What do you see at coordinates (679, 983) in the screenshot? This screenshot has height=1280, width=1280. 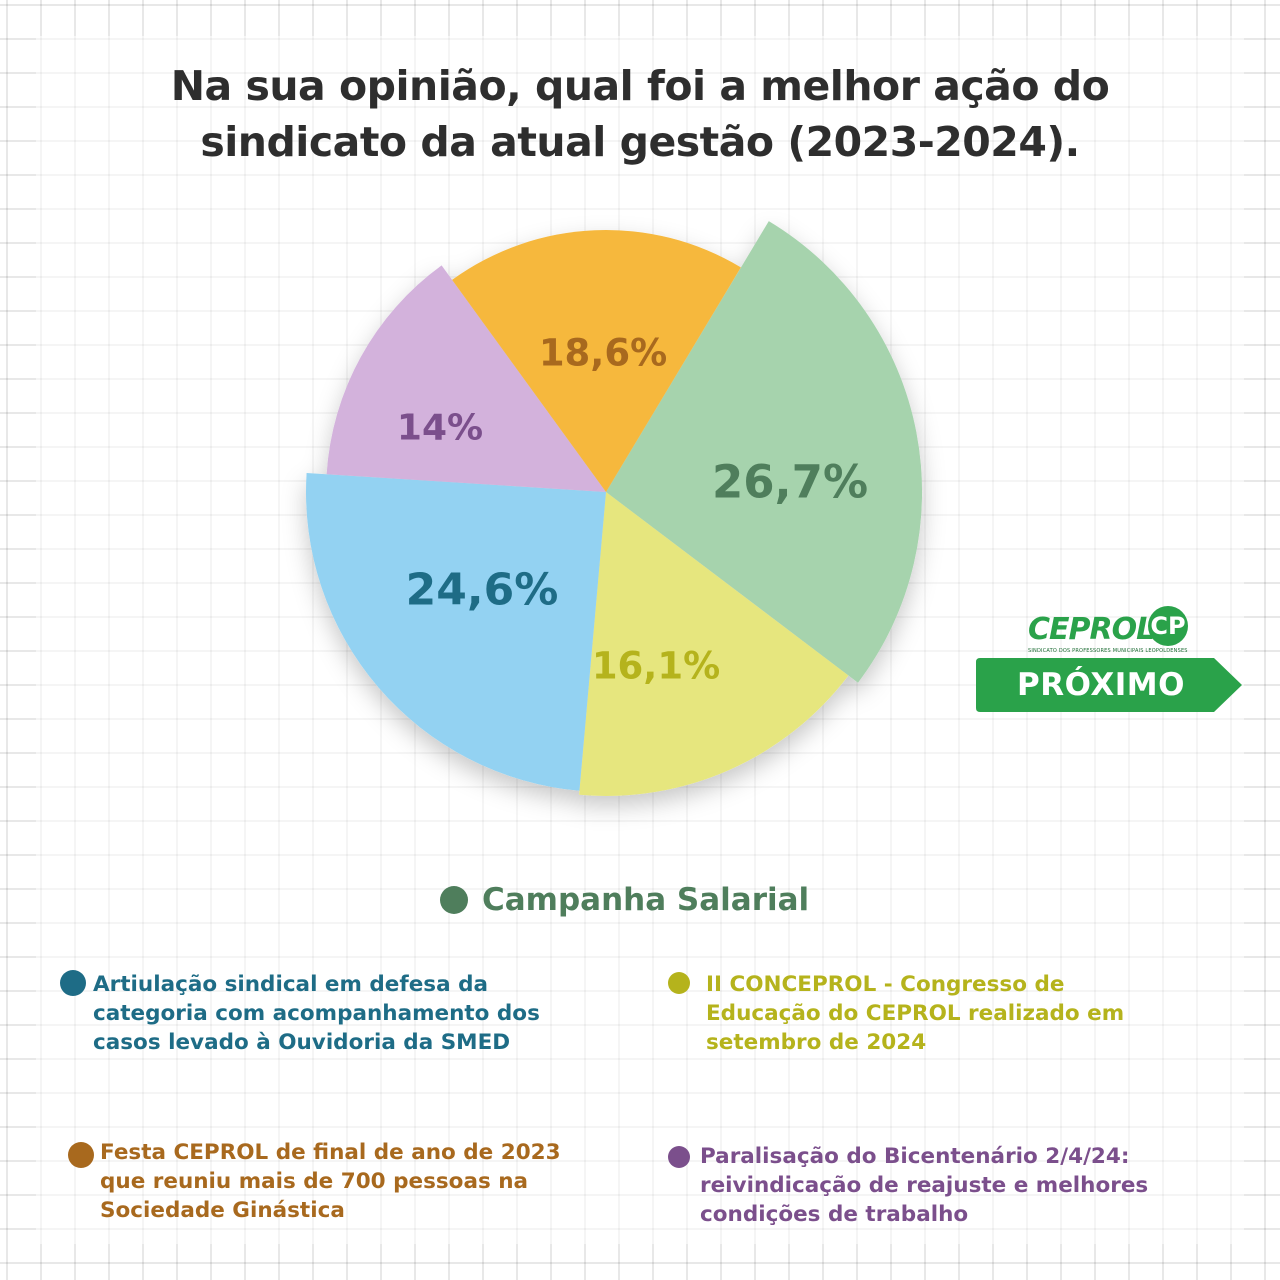 I see `legend-dot-yellow` at bounding box center [679, 983].